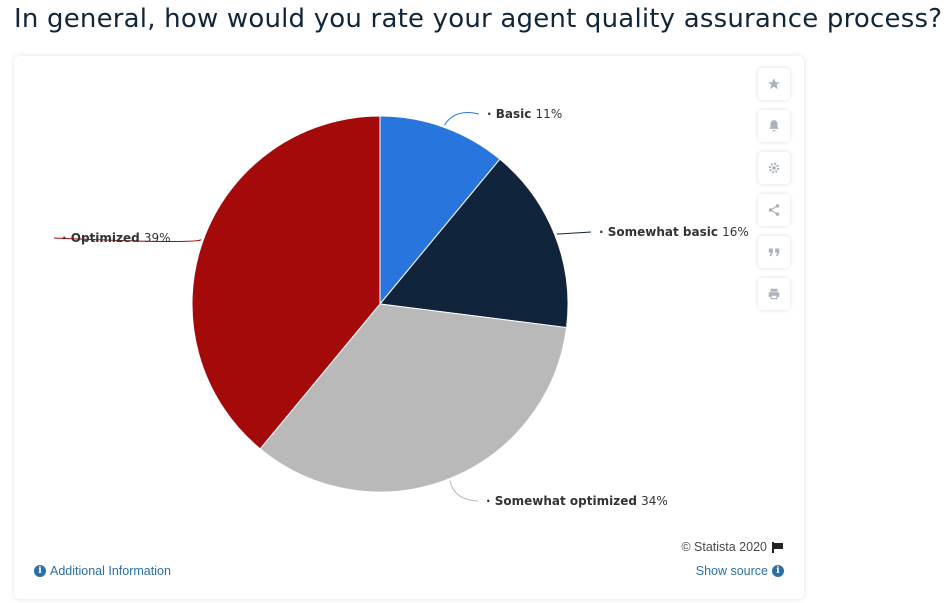 Image resolution: width=944 pixels, height=603 pixels. I want to click on slice-label: · Basic 11%, so click(524, 114).